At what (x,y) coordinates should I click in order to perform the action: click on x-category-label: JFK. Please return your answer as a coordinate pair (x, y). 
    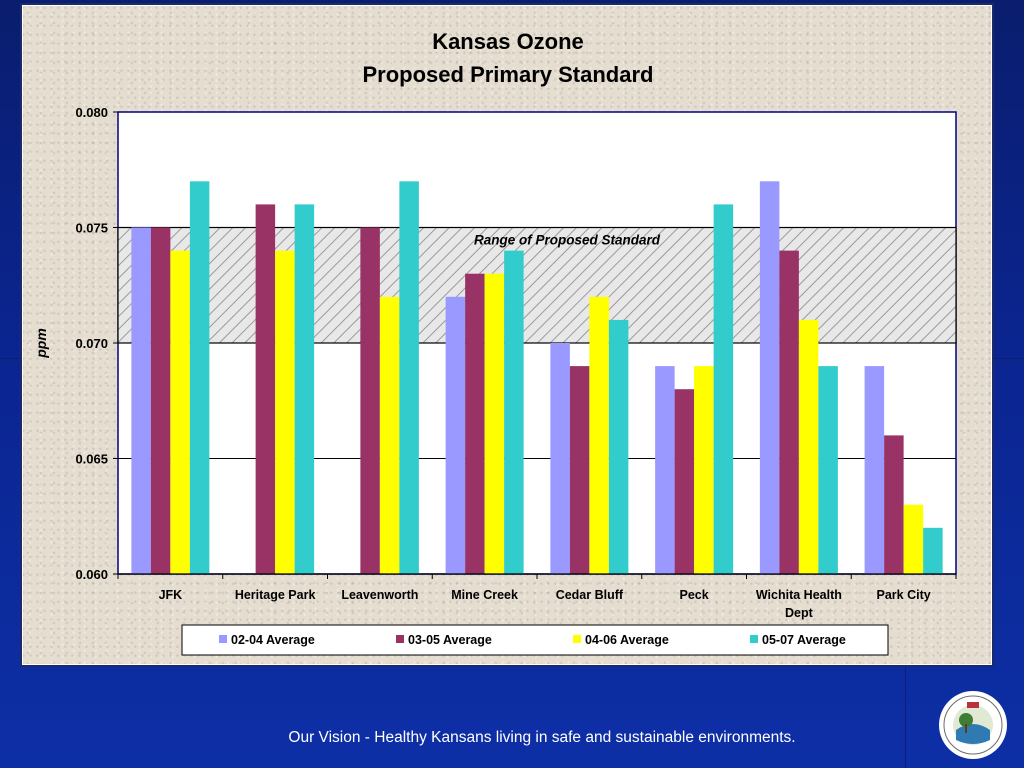
    Looking at the image, I should click on (171, 595).